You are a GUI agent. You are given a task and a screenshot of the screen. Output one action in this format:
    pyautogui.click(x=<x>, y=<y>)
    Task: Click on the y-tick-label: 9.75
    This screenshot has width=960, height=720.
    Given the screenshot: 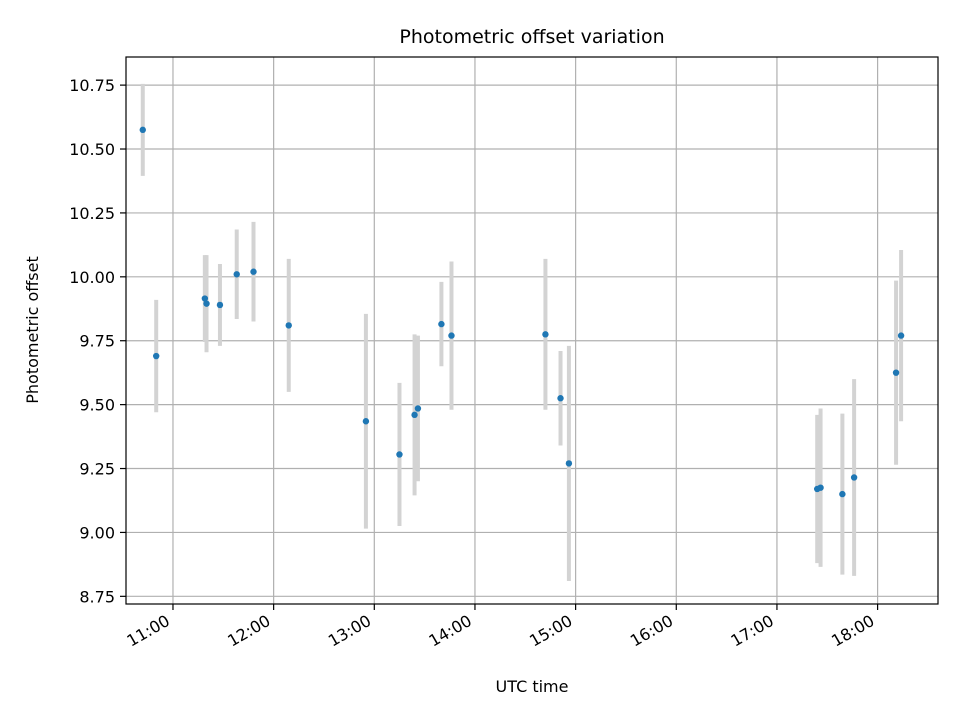 What is the action you would take?
    pyautogui.click(x=97, y=341)
    